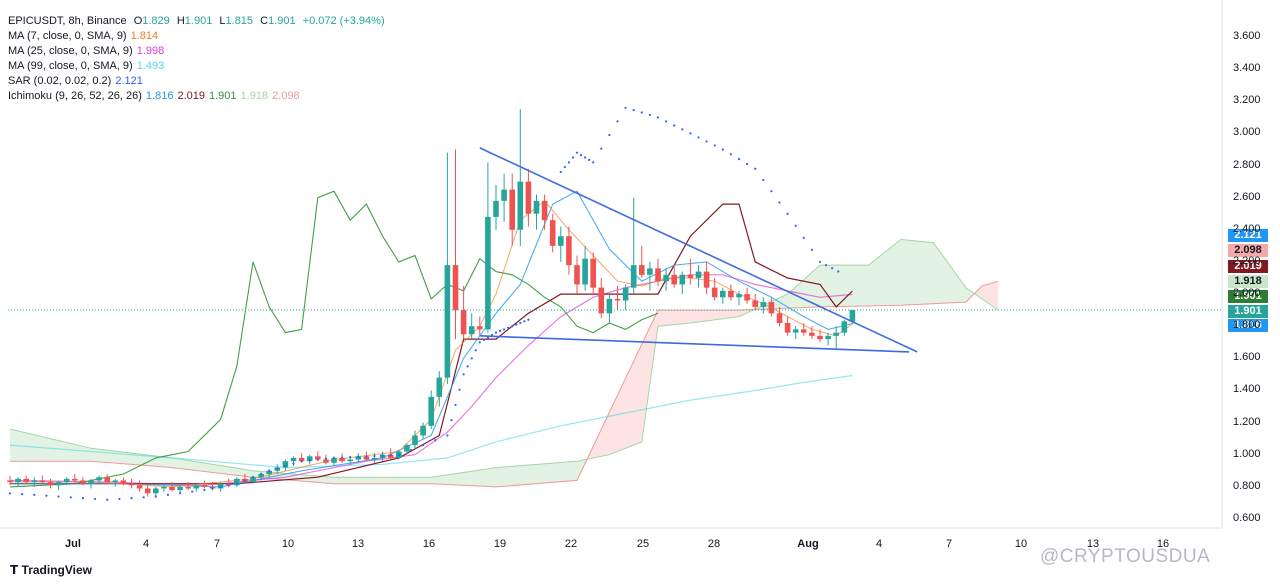  Describe the element at coordinates (14, 570) in the screenshot. I see `tradingview-logo-icon: 𝗧` at that location.